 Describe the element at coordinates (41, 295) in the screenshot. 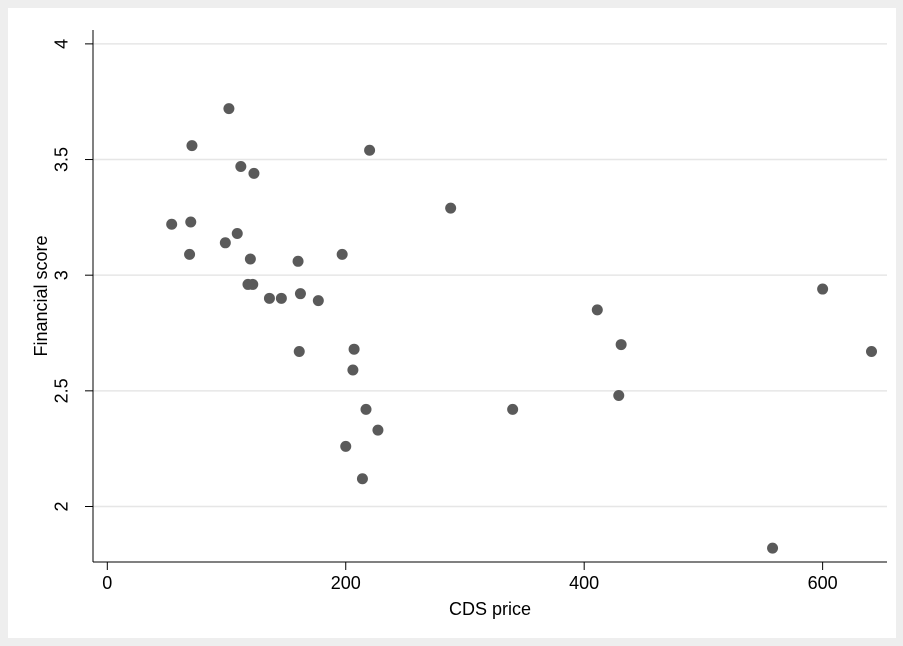

I see `y-axis-title: Financial score` at that location.